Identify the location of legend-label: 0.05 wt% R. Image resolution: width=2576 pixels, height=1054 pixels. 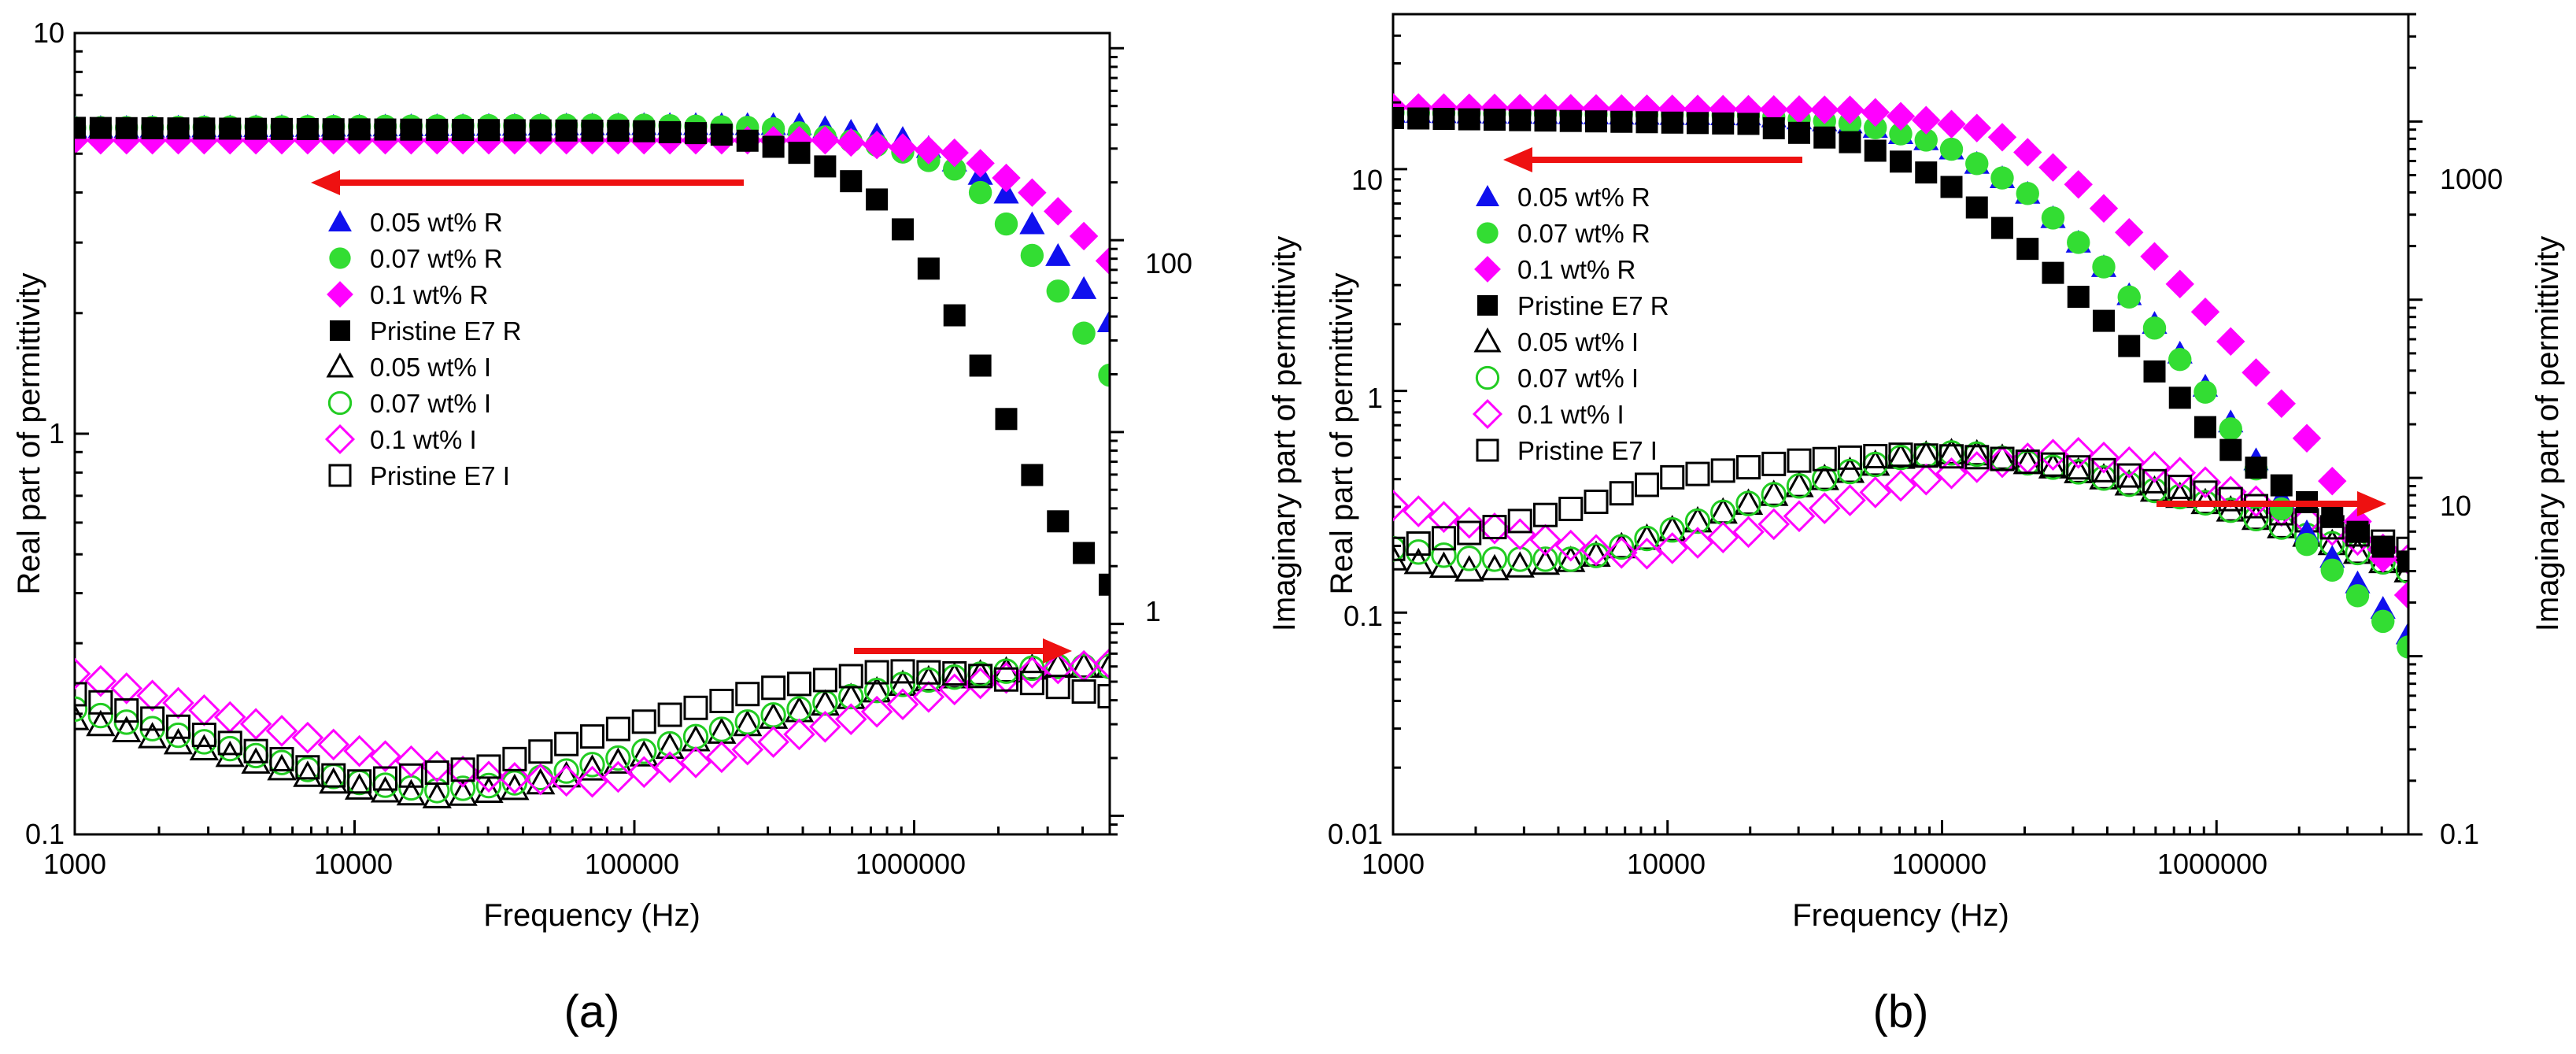
(436, 223).